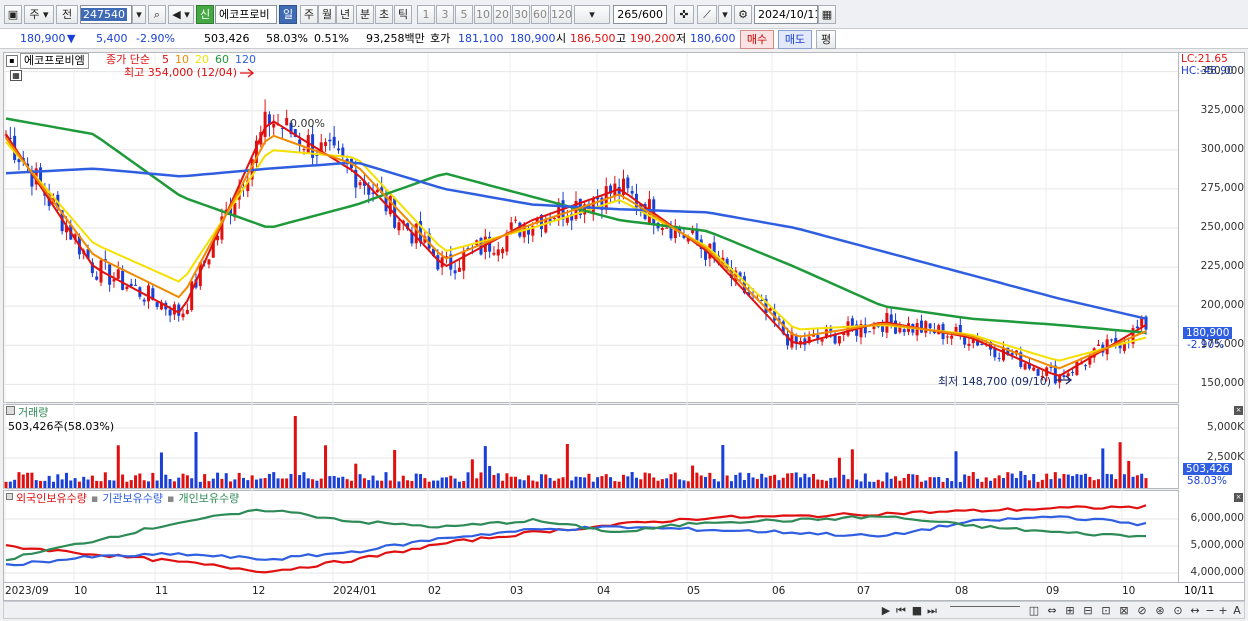 The image size is (1248, 621). I want to click on holding-panel-icon, so click(9, 496).